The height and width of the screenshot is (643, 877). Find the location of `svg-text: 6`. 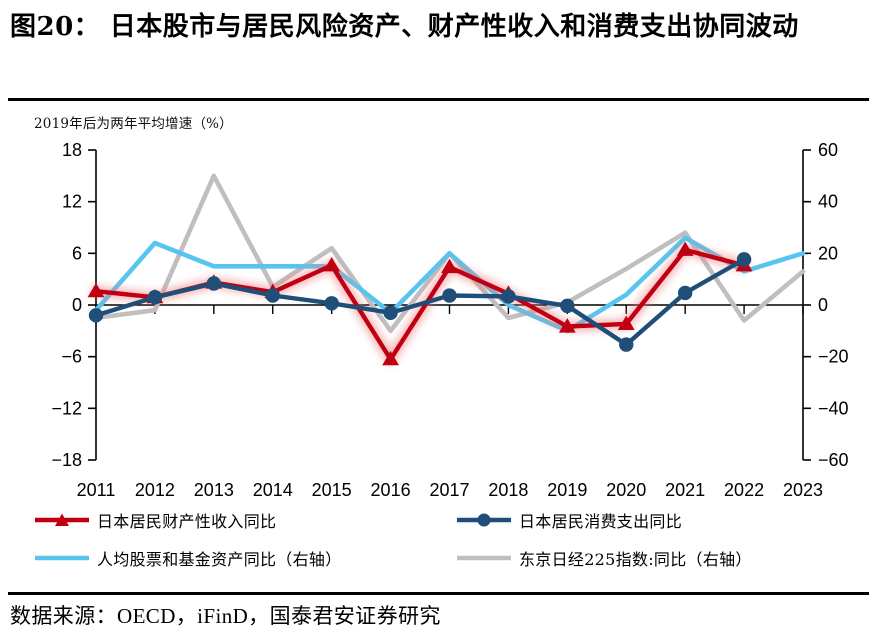

svg-text: 6 is located at coordinates (77, 253).